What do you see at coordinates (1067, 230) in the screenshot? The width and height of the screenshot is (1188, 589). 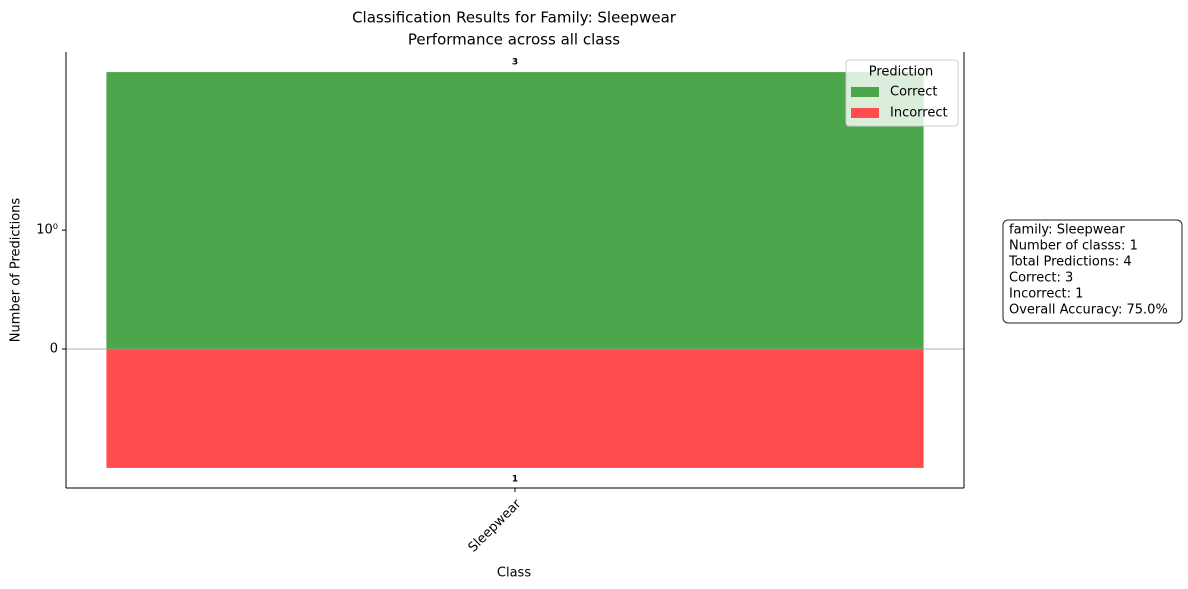 I see `info-line: family: Sleepwear` at bounding box center [1067, 230].